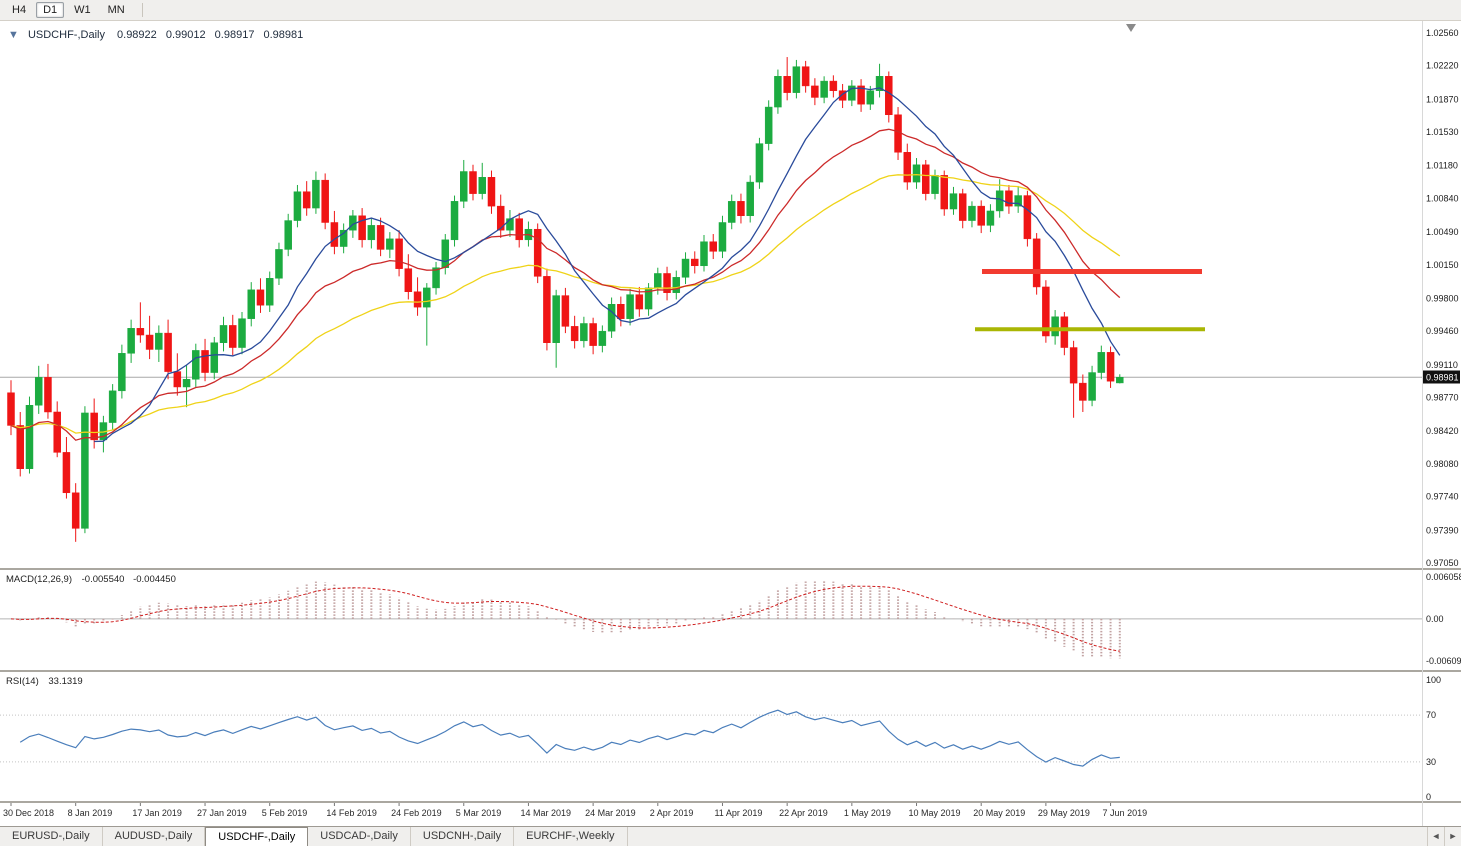 Image resolution: width=1461 pixels, height=846 pixels. Describe the element at coordinates (730, 10) in the screenshot. I see `timeframe-toolbar: H4 D1 W1 MN` at that location.